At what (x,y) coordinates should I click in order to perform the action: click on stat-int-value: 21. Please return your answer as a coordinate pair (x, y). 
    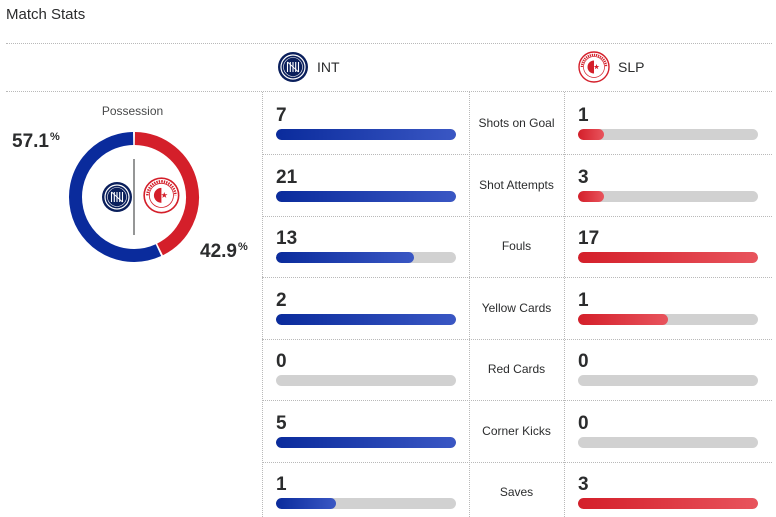
    Looking at the image, I should click on (287, 177).